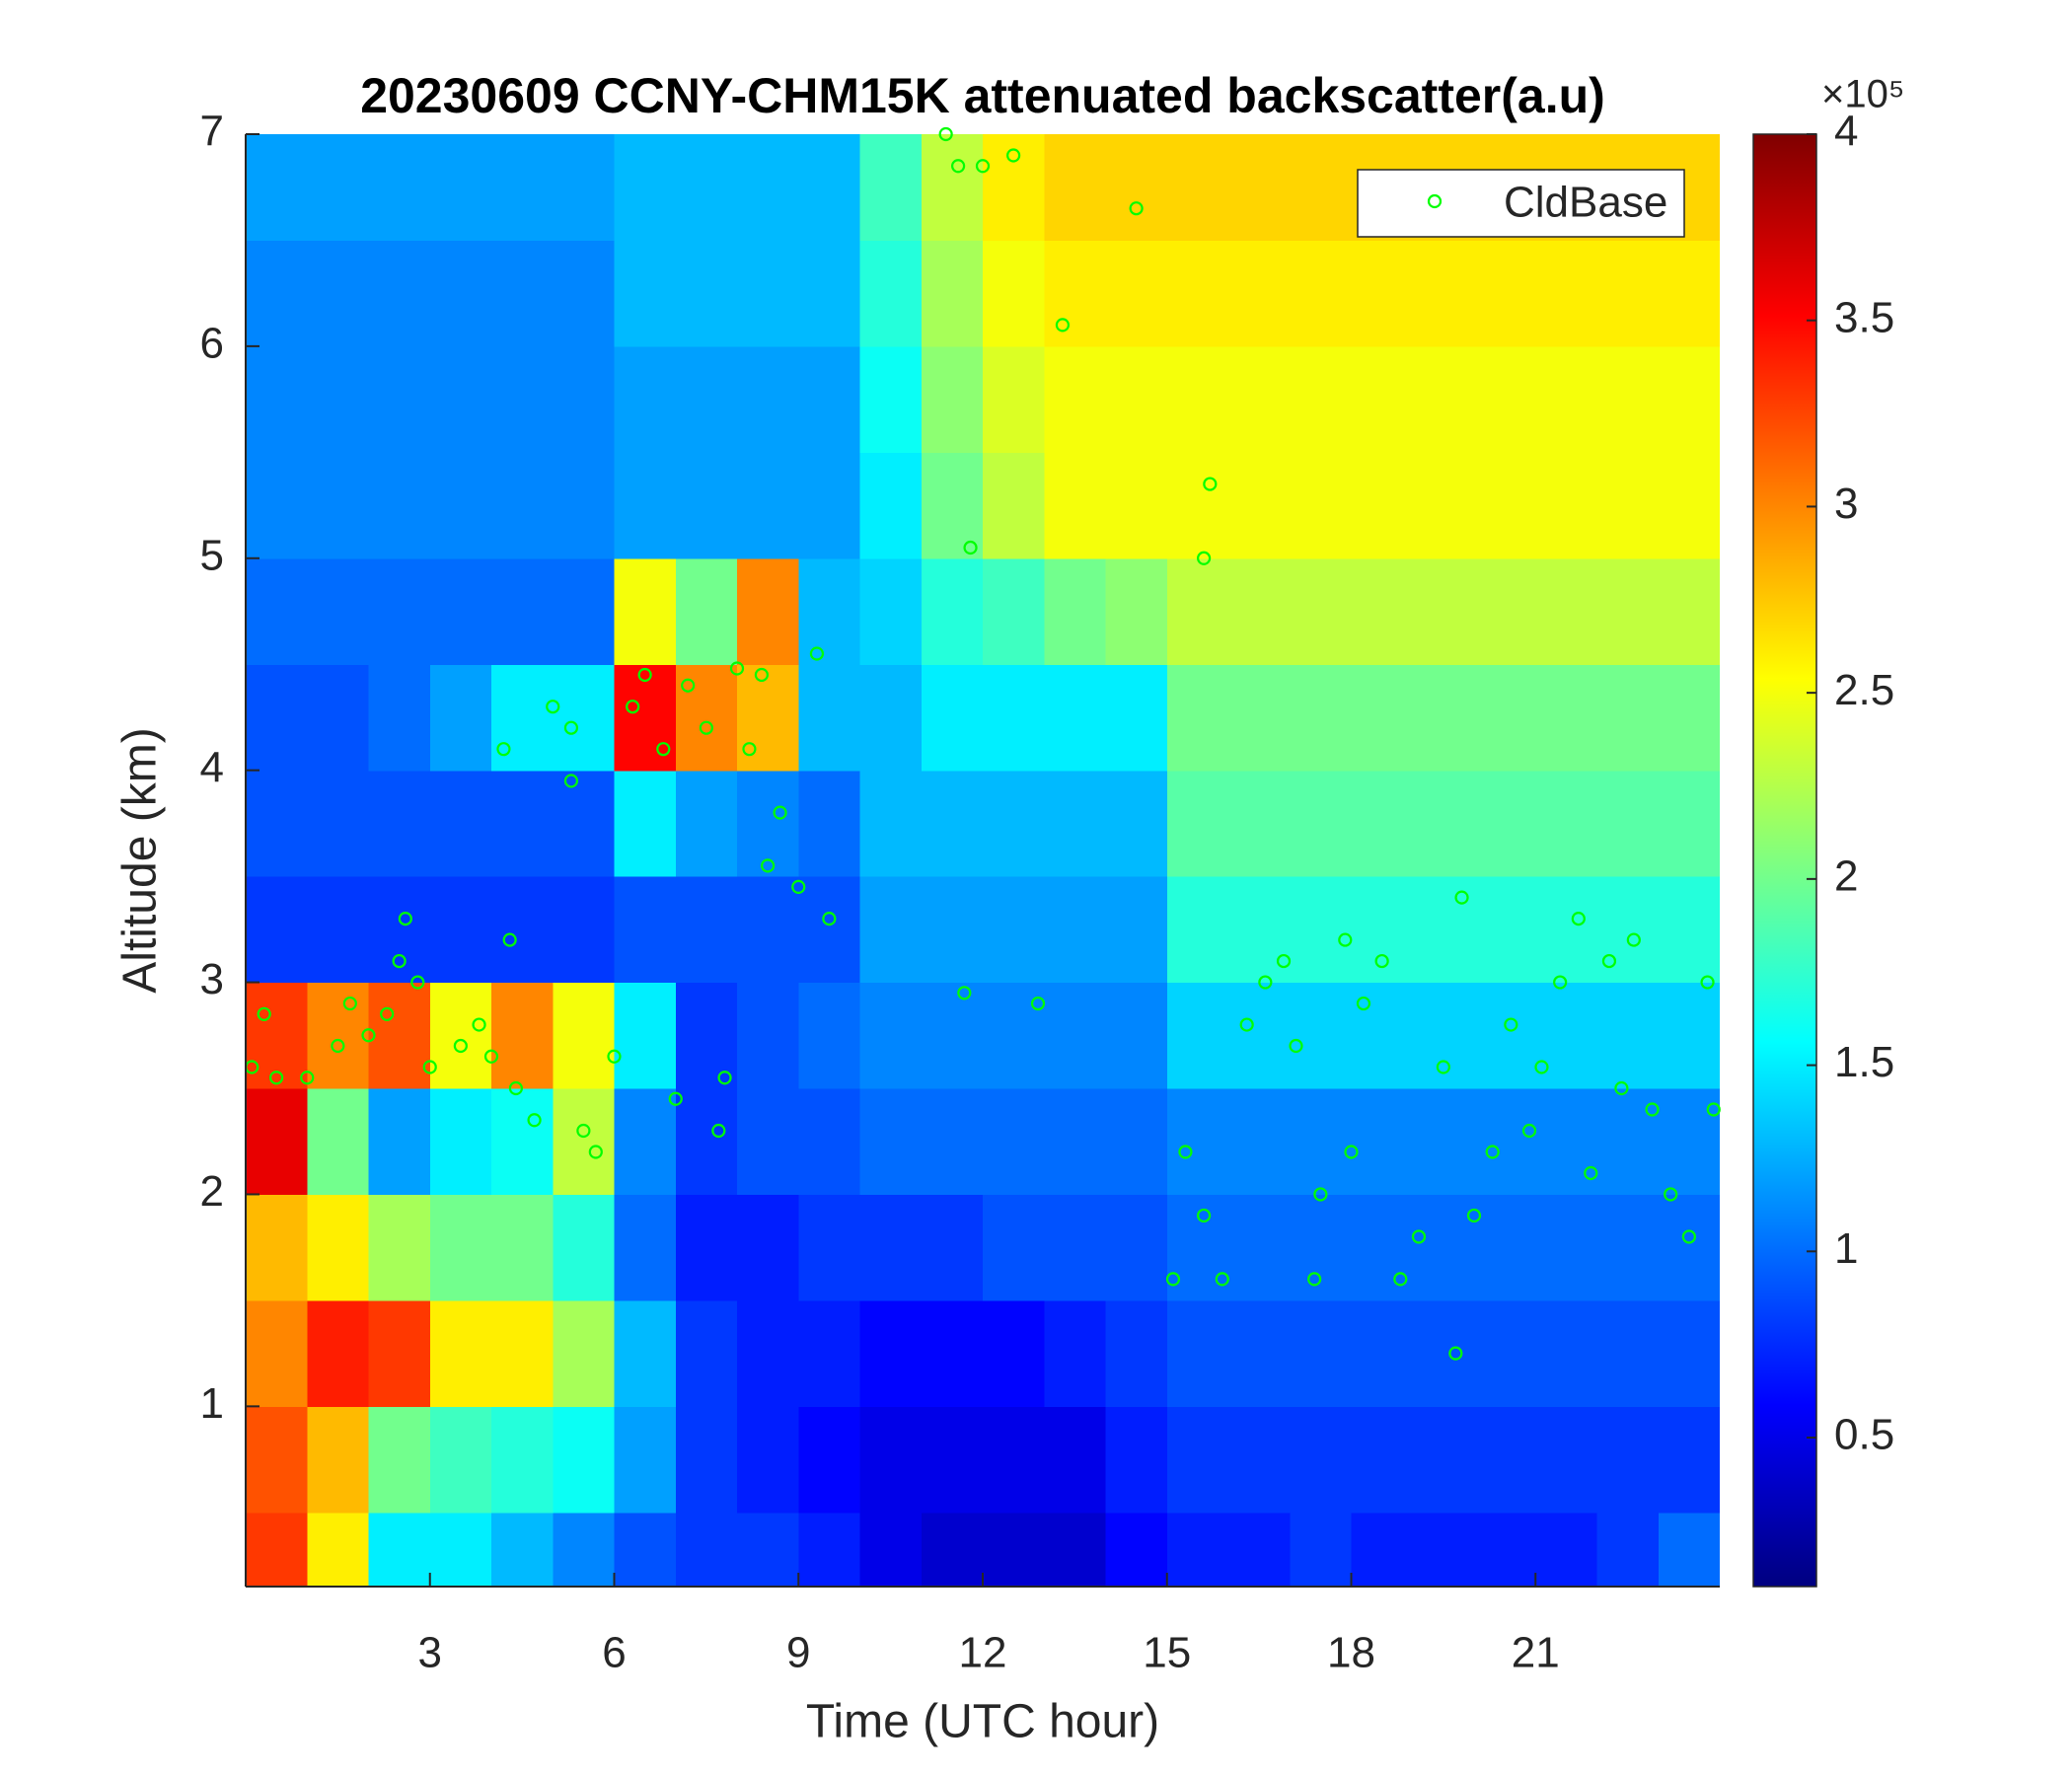 The height and width of the screenshot is (1776, 2072). What do you see at coordinates (212, 555) in the screenshot?
I see `y-tick-label: 5` at bounding box center [212, 555].